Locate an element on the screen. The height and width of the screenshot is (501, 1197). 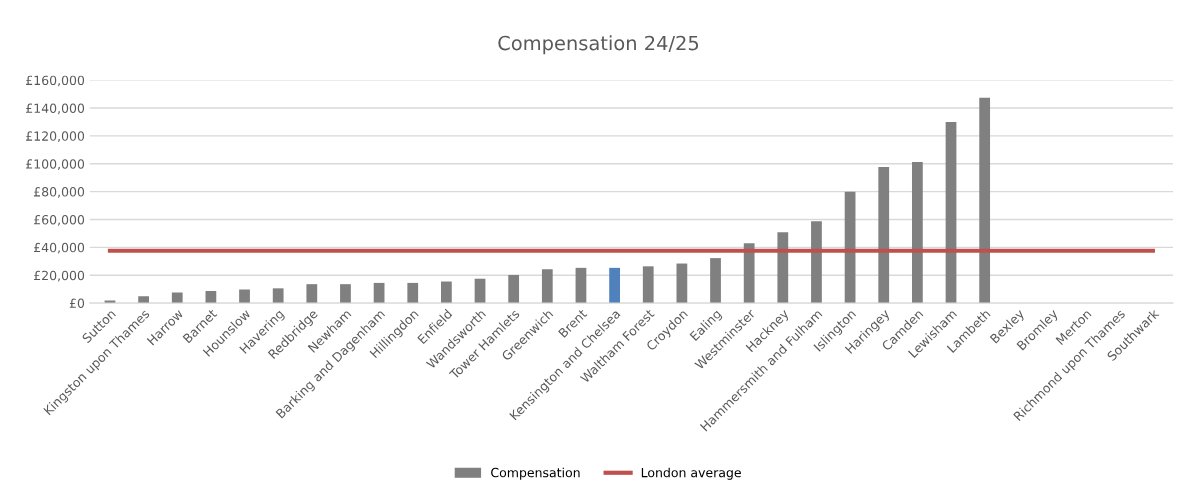
legend-label: Compensation is located at coordinates (535, 473).